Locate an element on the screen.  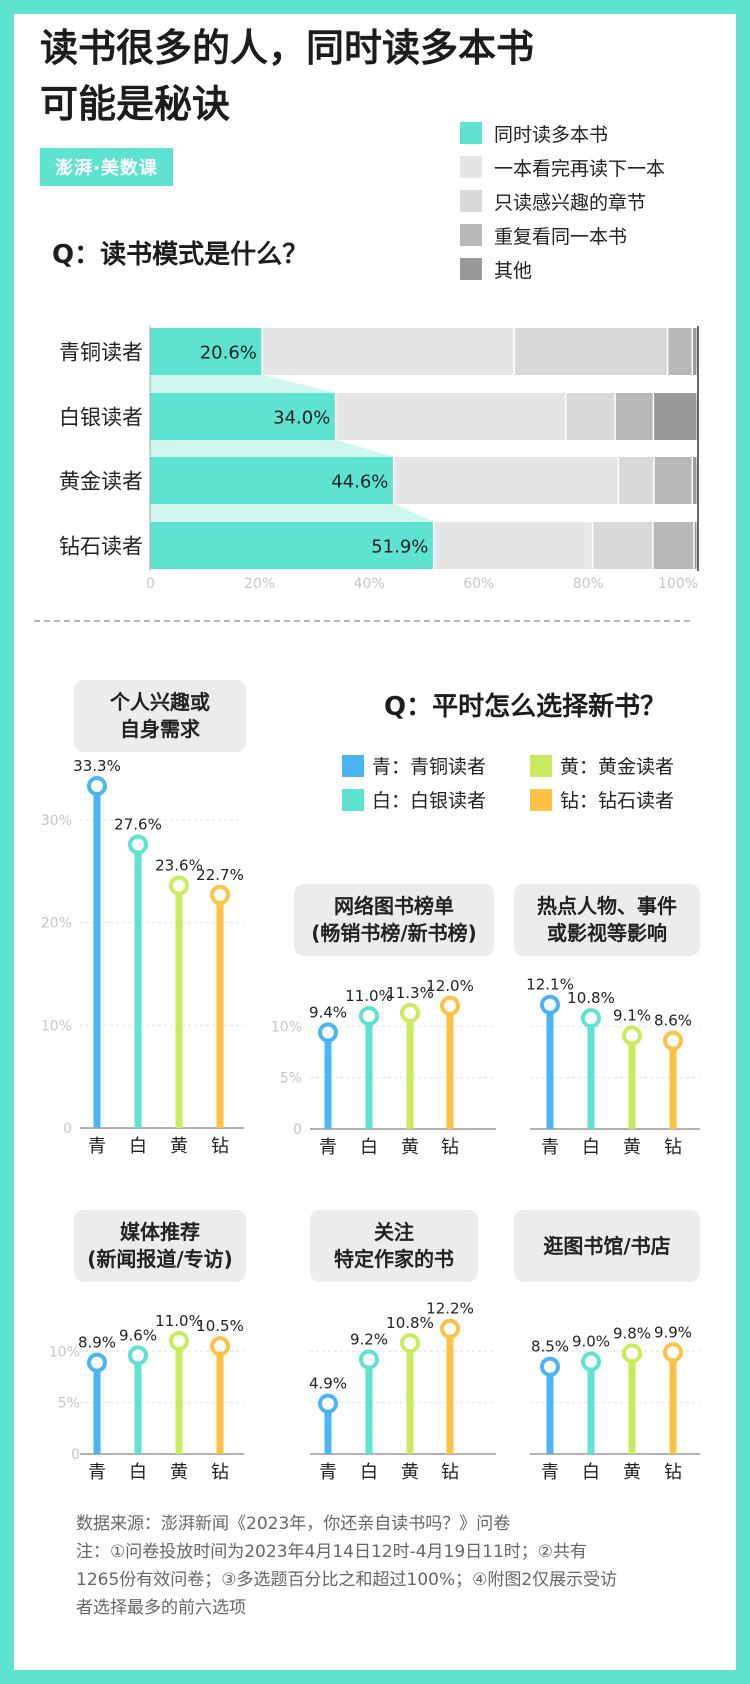
data-label: 9.4% is located at coordinates (328, 1012).